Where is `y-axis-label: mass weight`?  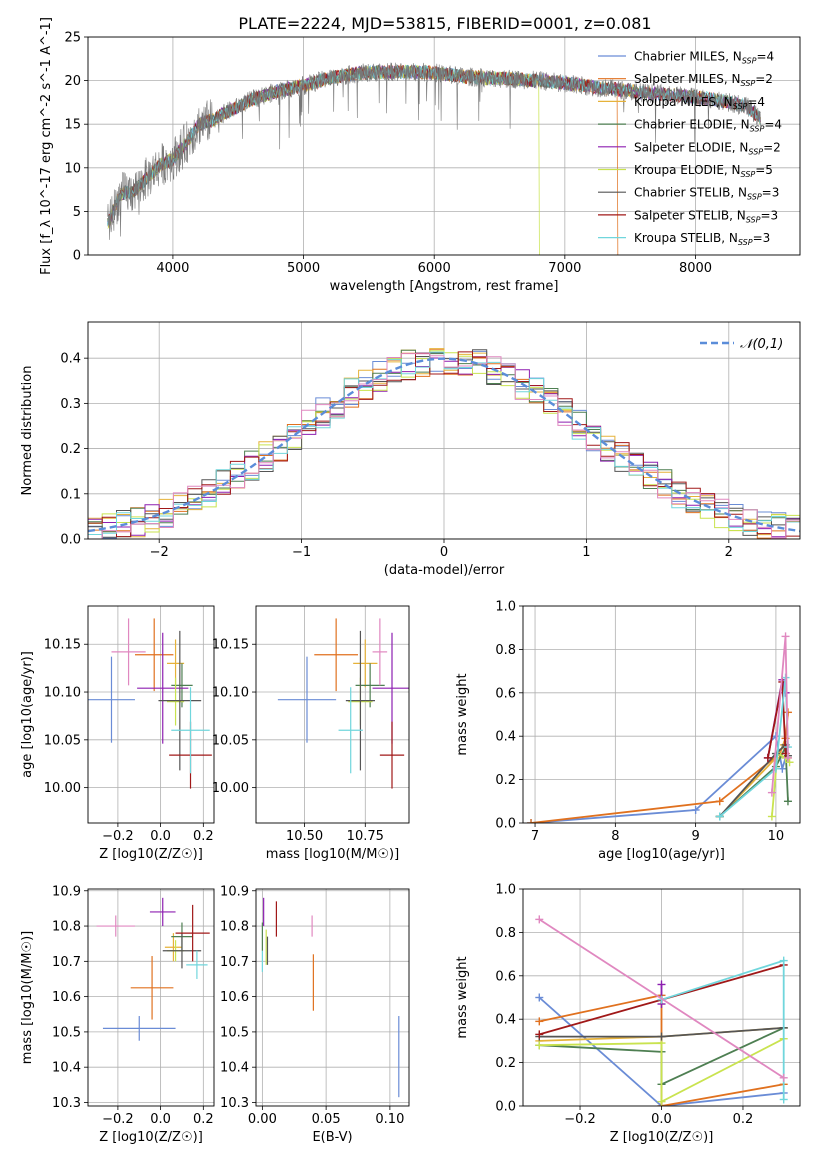
y-axis-label: mass weight is located at coordinates (462, 714).